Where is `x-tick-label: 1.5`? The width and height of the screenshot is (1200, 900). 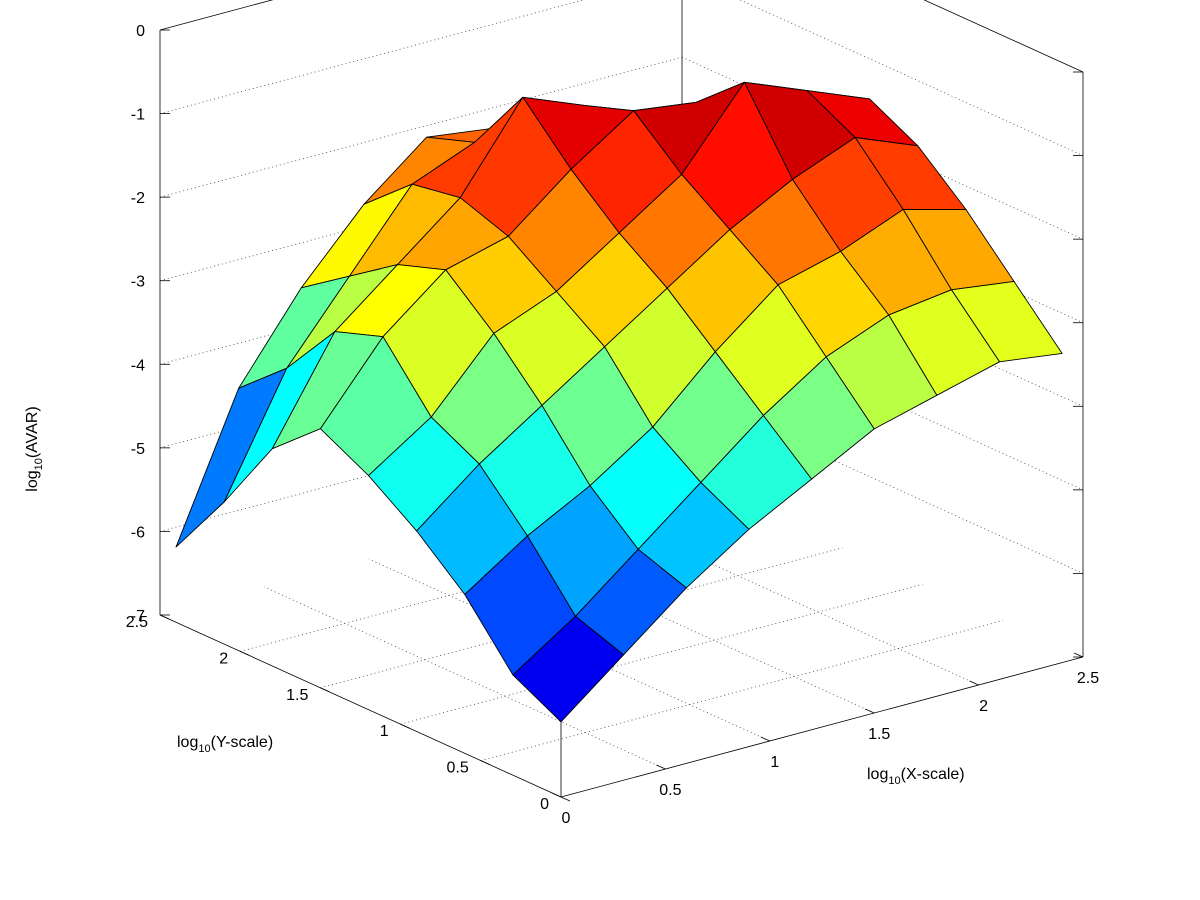
x-tick-label: 1.5 is located at coordinates (879, 734).